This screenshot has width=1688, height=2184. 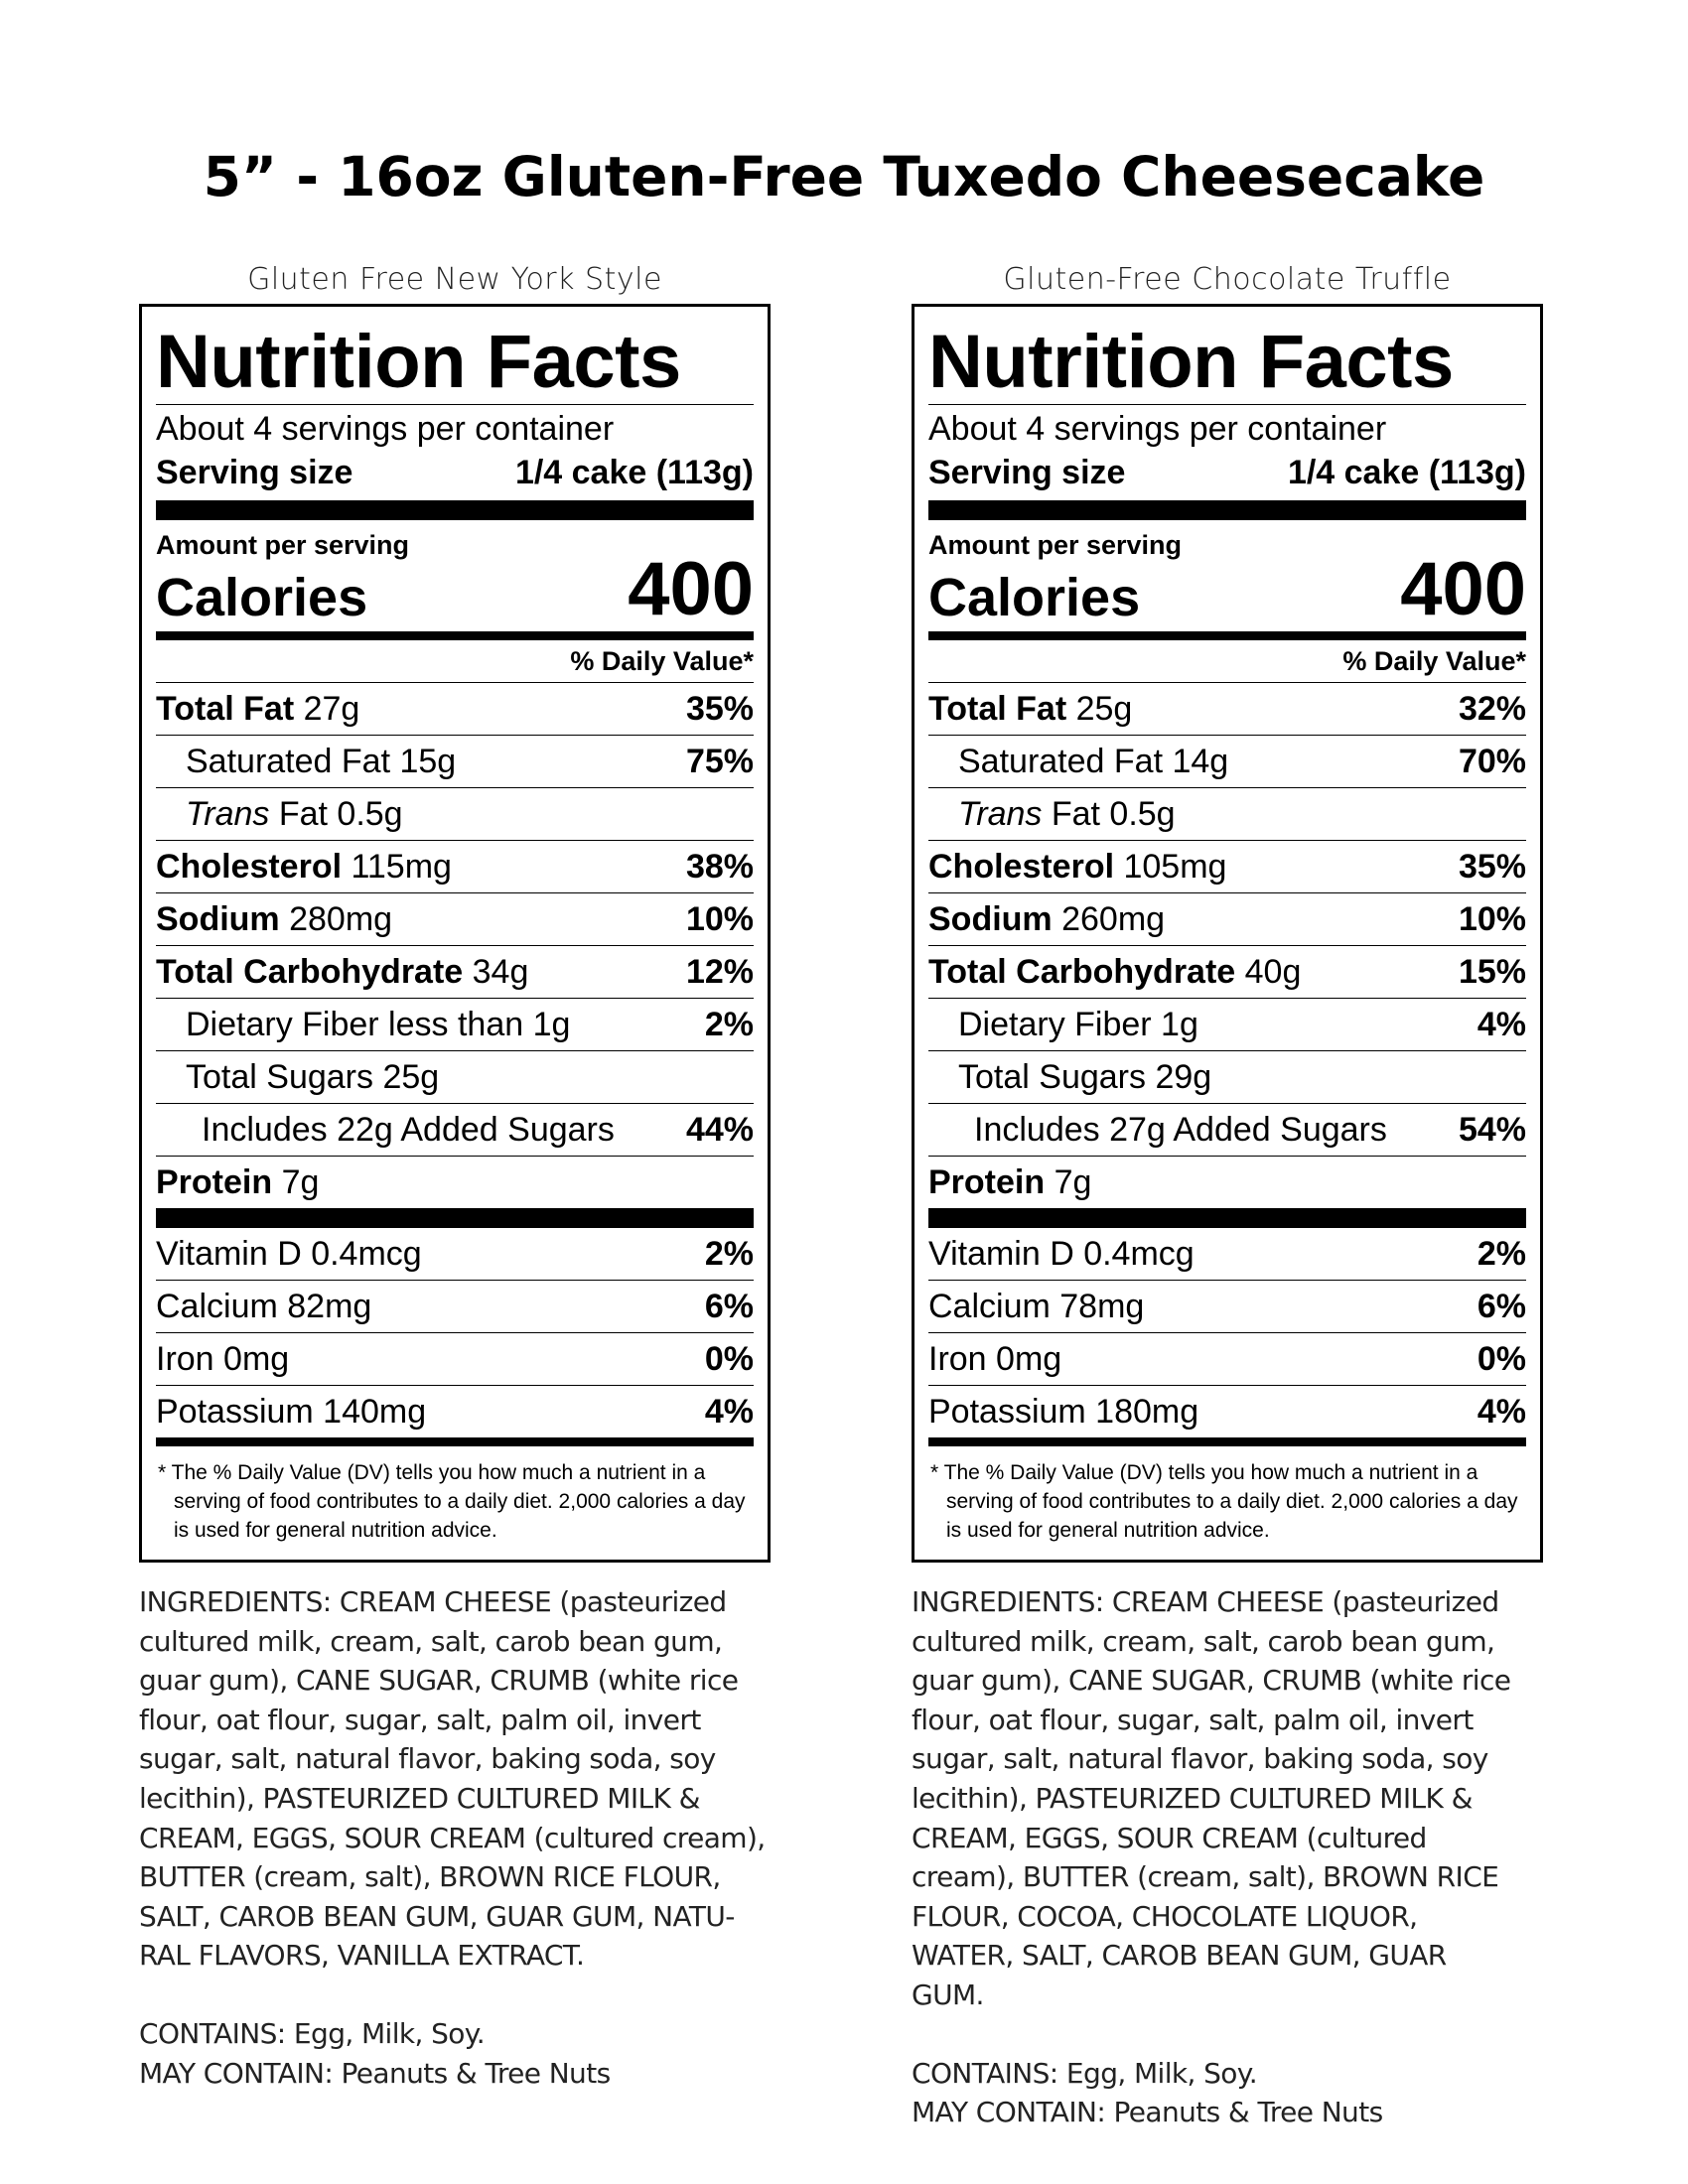 What do you see at coordinates (1068, 1182) in the screenshot?
I see `nutrient-amount: 7g` at bounding box center [1068, 1182].